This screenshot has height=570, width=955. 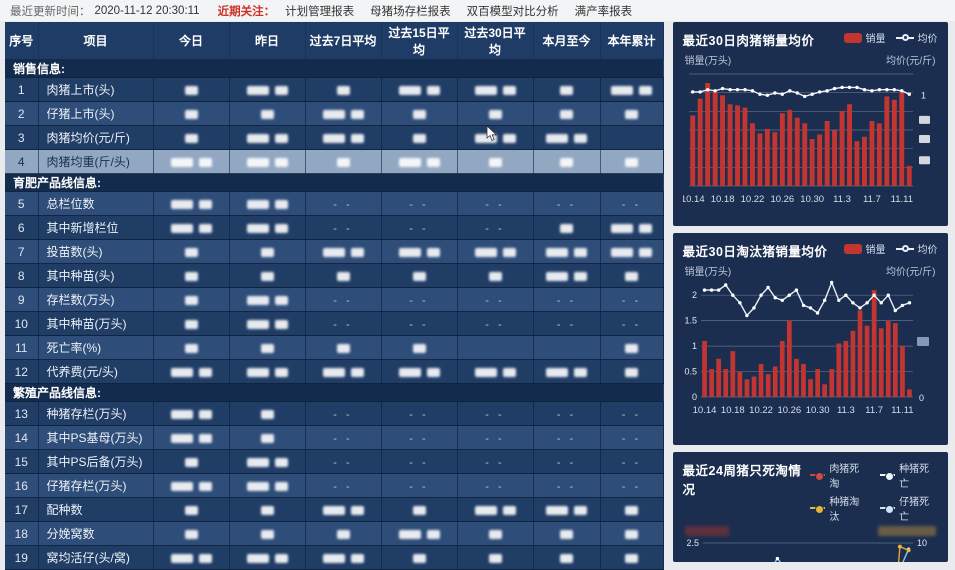 What do you see at coordinates (810, 530) in the screenshot?
I see `axis-labels-redacted` at bounding box center [810, 530].